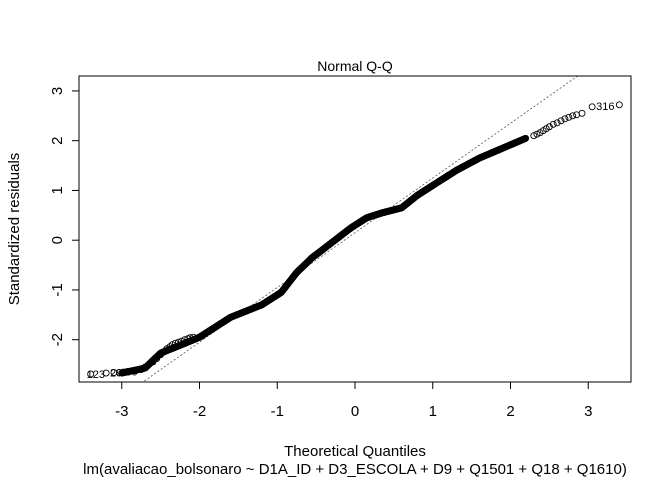 This screenshot has width=672, height=480. I want to click on outlier-label: 123, so click(96, 375).